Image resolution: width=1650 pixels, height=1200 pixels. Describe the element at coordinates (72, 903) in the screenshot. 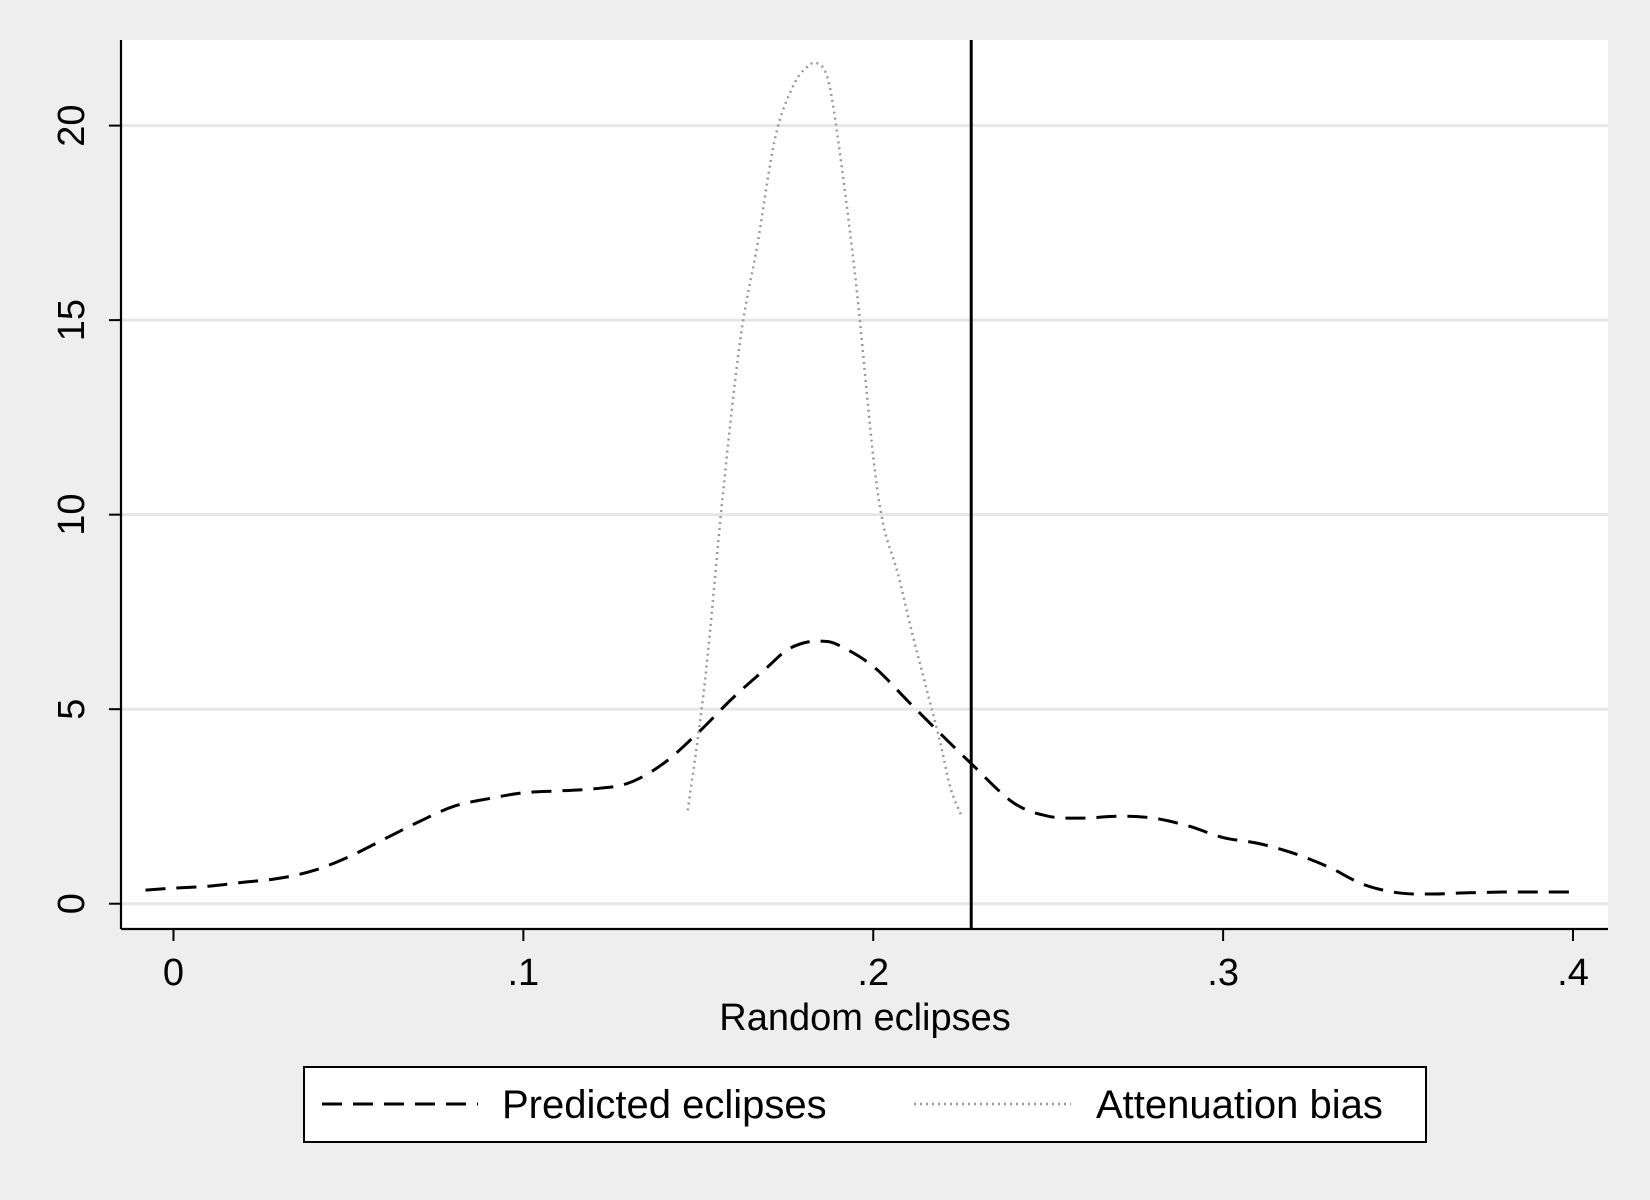

I see `y-tick-label-0: 0` at that location.